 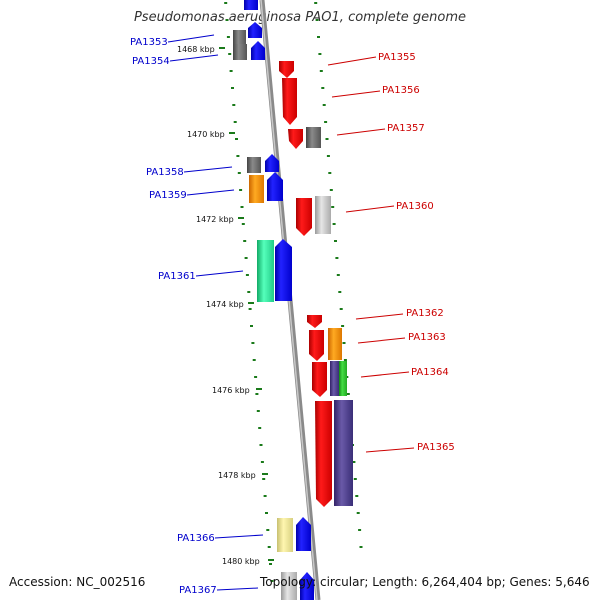 What do you see at coordinates (397, 57) in the screenshot?
I see `gene-label: PA1355` at bounding box center [397, 57].